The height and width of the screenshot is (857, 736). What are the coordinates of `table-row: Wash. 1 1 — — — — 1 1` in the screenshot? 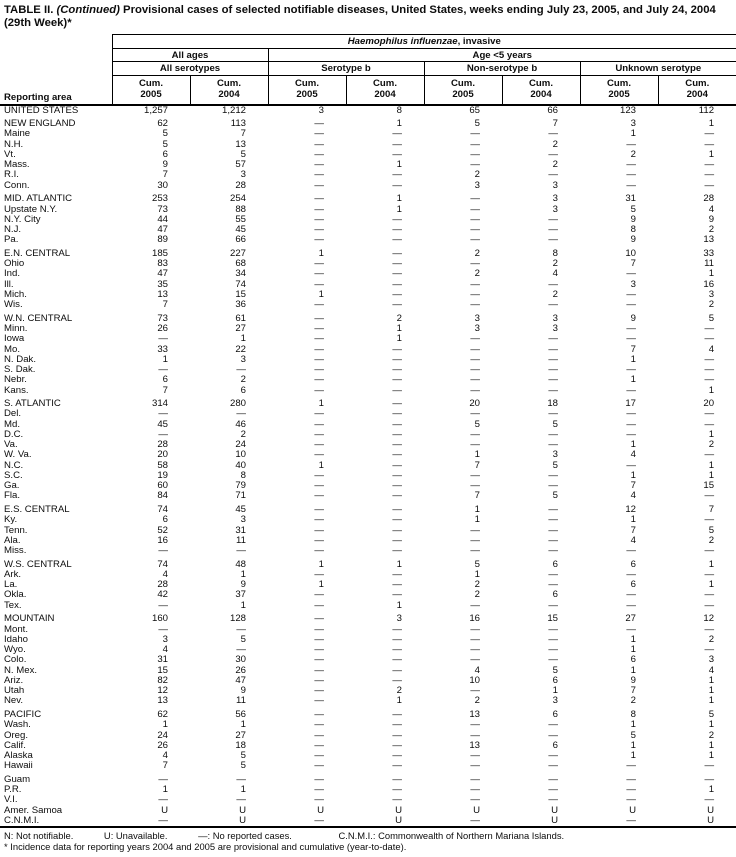 It's located at (368, 725).